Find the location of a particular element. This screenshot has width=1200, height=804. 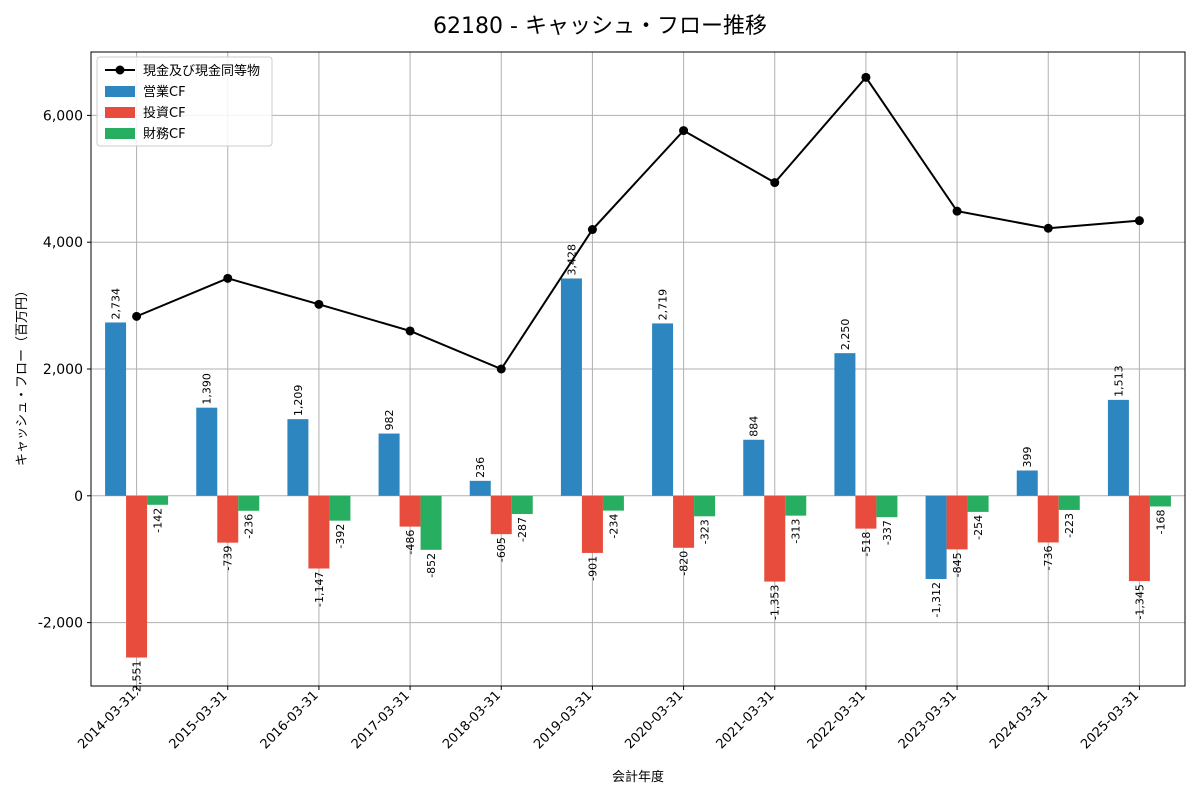

y-tick-label: 2,000 is located at coordinates (63, 370).